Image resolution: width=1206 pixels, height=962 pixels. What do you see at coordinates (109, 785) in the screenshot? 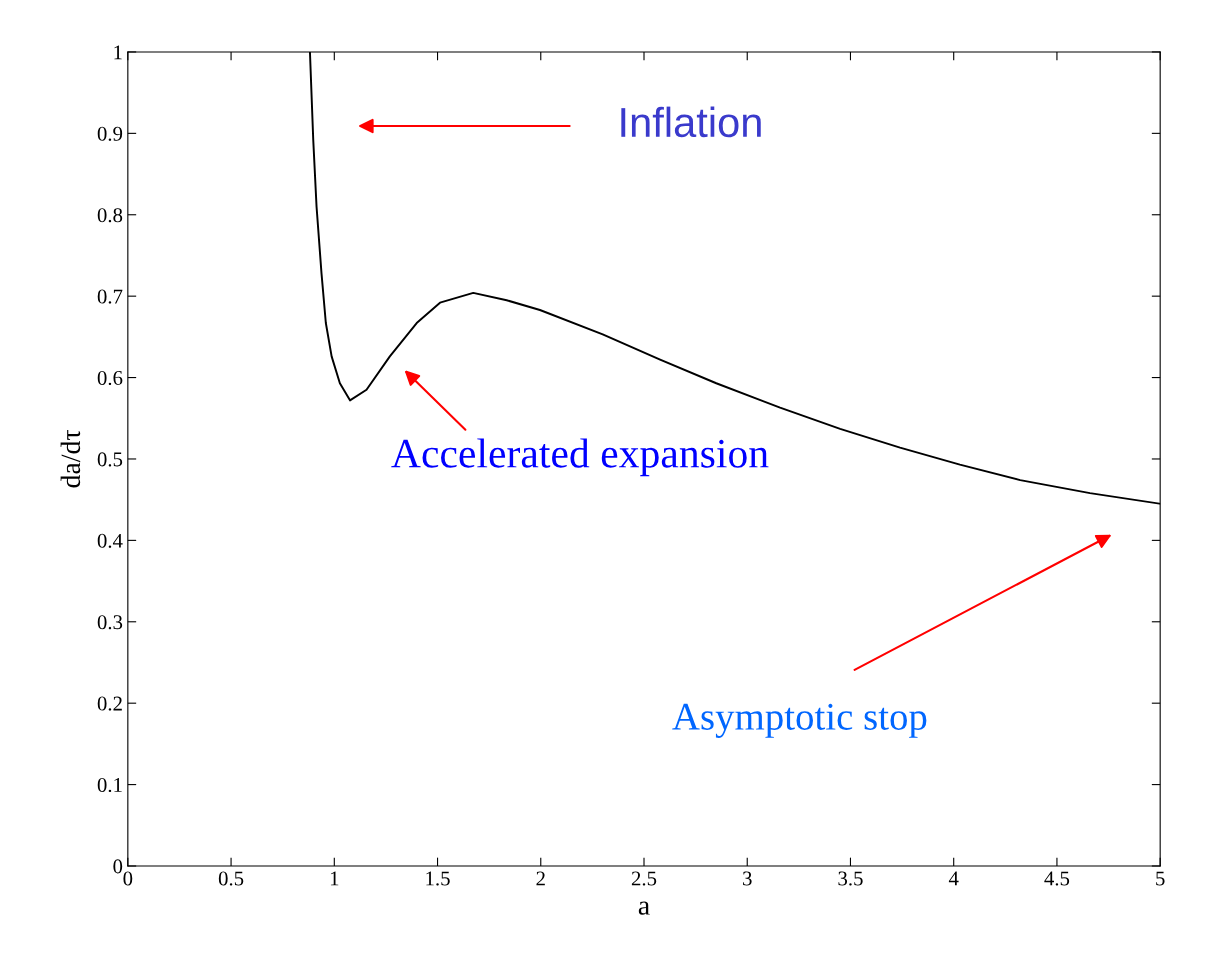
I see `y-tick-label: 0.1` at bounding box center [109, 785].